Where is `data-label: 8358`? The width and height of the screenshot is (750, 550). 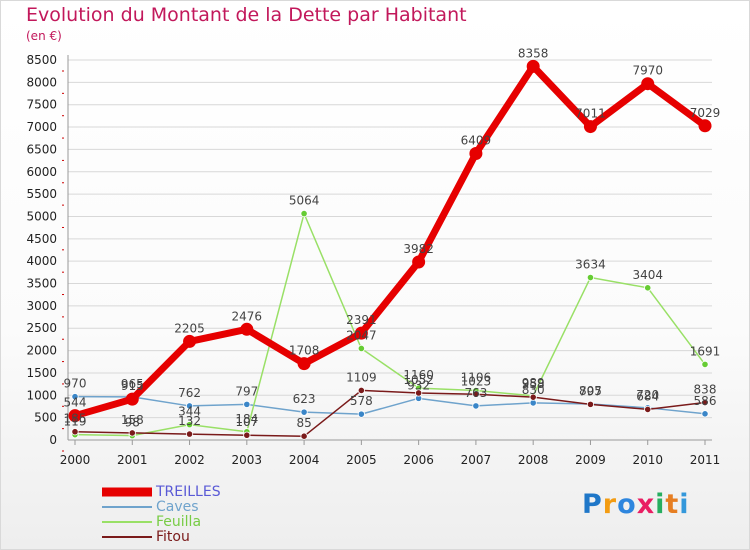 data-label: 8358 is located at coordinates (533, 53).